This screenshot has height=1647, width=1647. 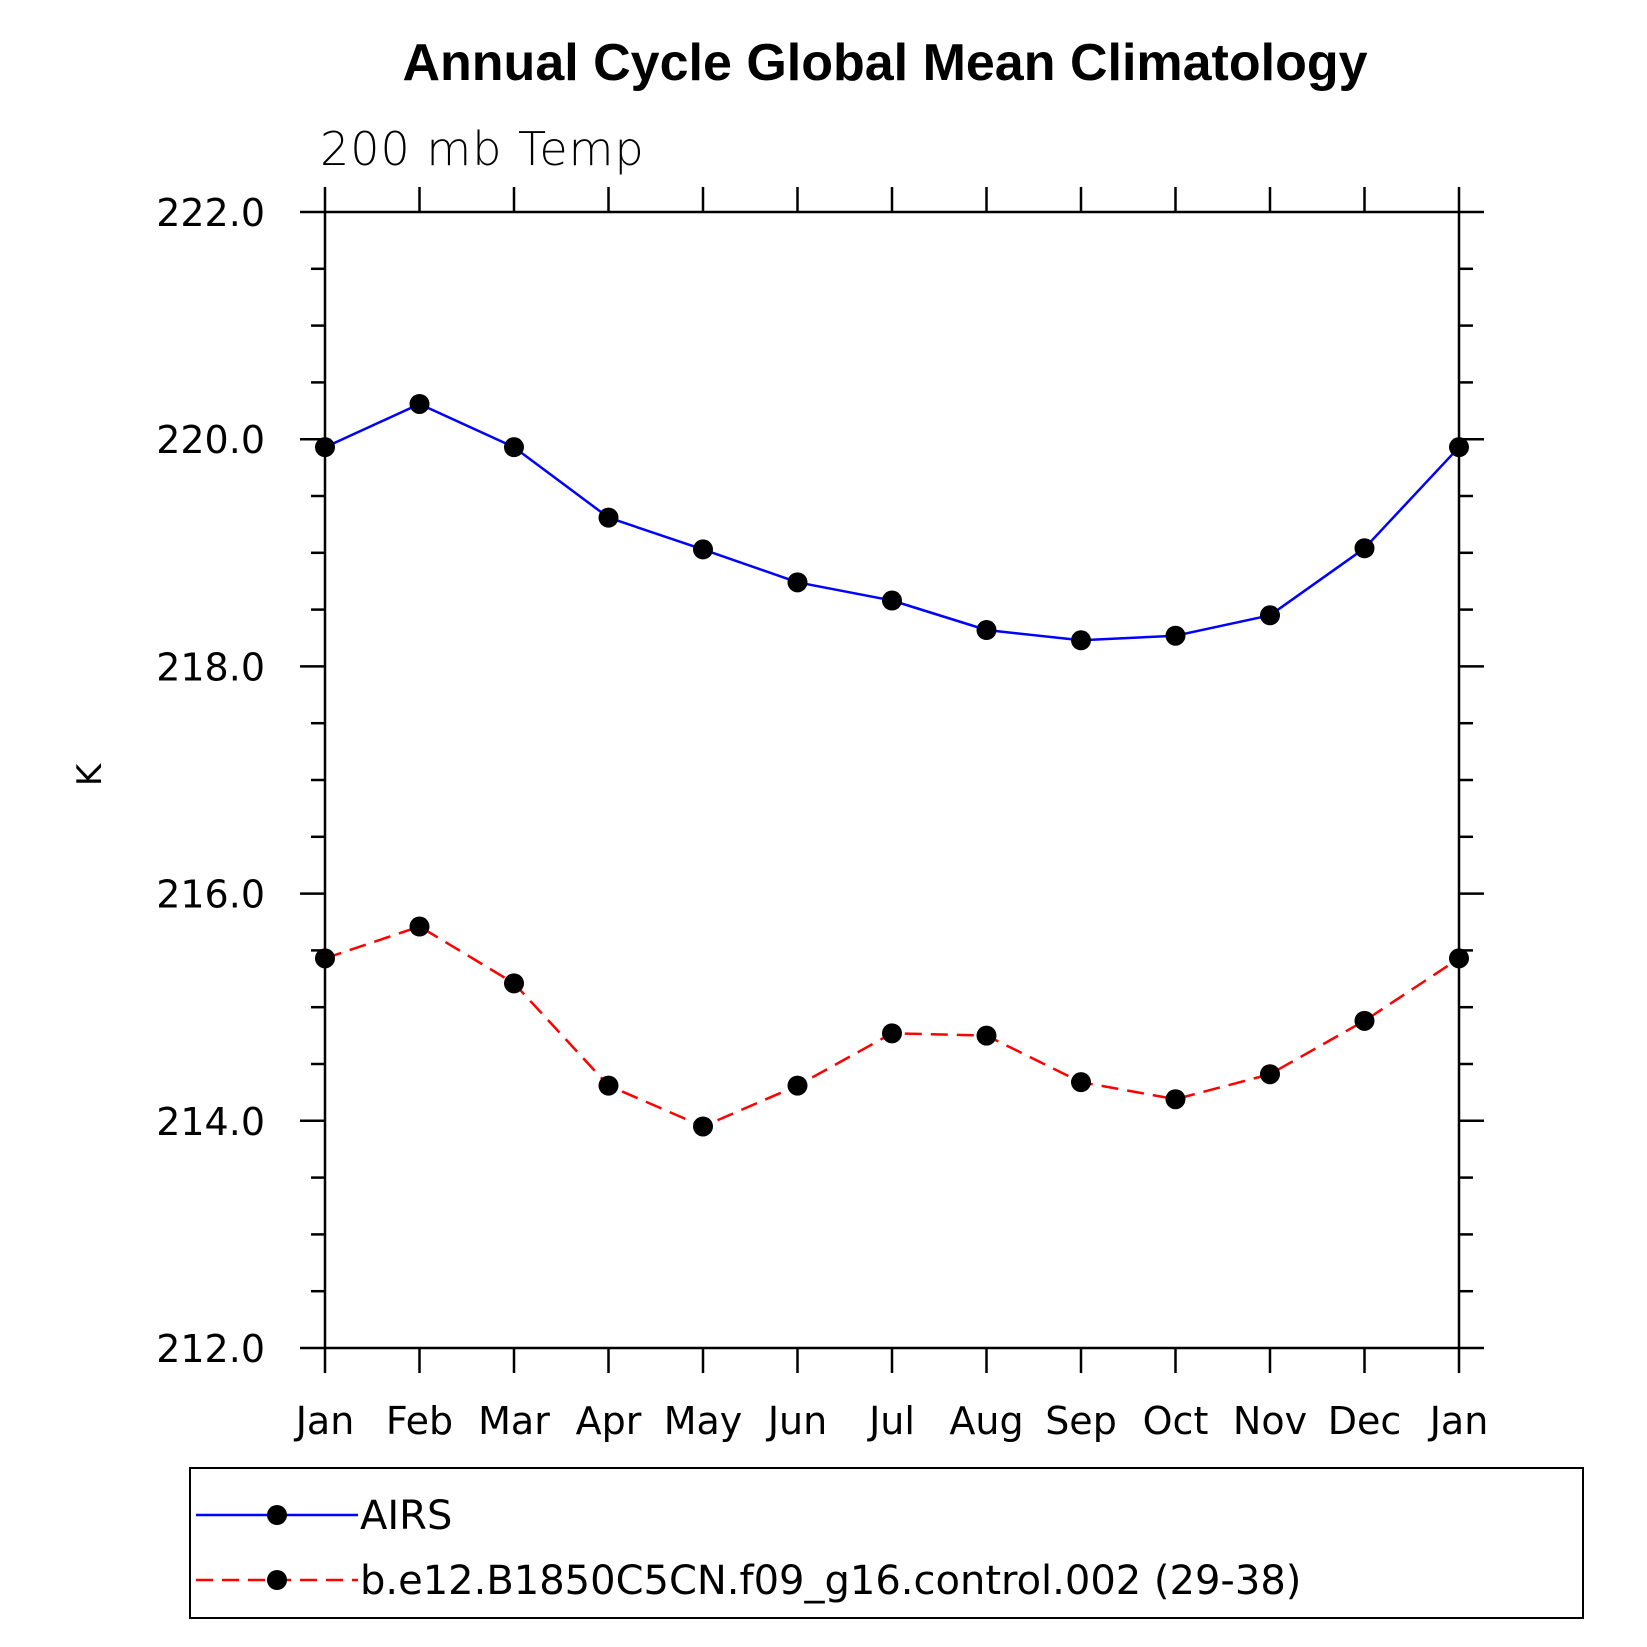 I want to click on x-tick-label: Dec, so click(x=1365, y=1421).